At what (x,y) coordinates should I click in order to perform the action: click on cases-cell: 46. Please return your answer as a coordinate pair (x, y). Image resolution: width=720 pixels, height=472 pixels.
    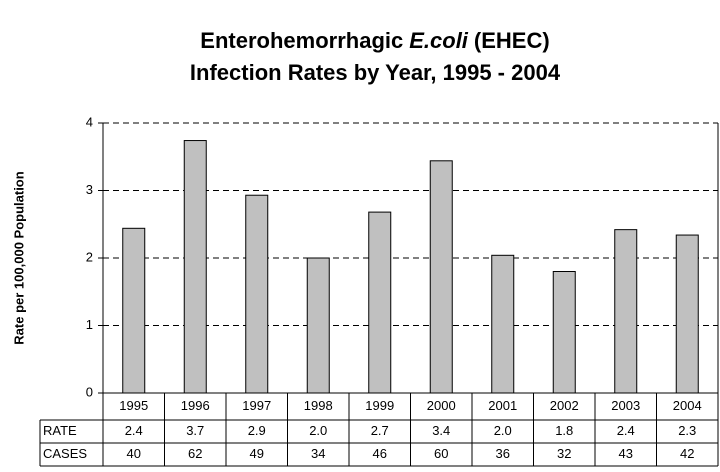
    Looking at the image, I should click on (380, 453).